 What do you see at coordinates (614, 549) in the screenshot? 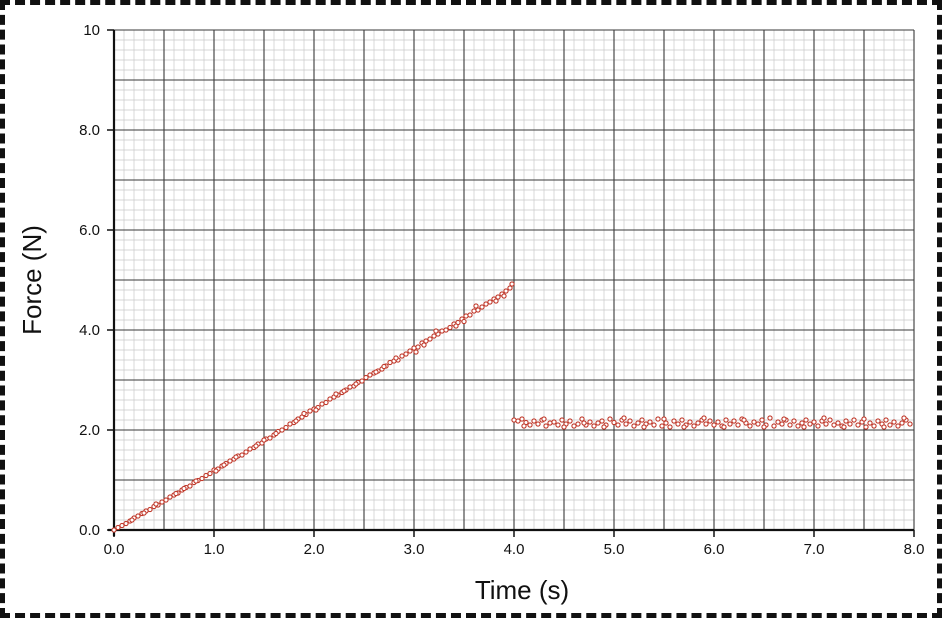
I see `x-tick-label: 5.0` at bounding box center [614, 549].